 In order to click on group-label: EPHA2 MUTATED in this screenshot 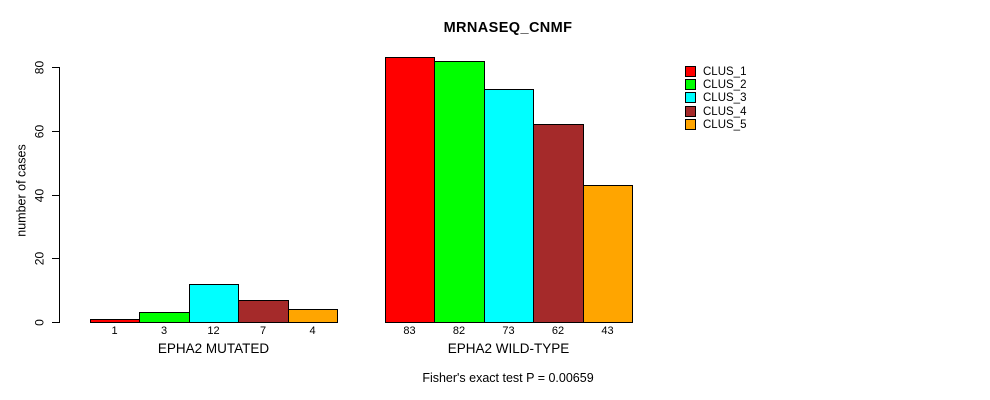, I will do `click(213, 348)`.